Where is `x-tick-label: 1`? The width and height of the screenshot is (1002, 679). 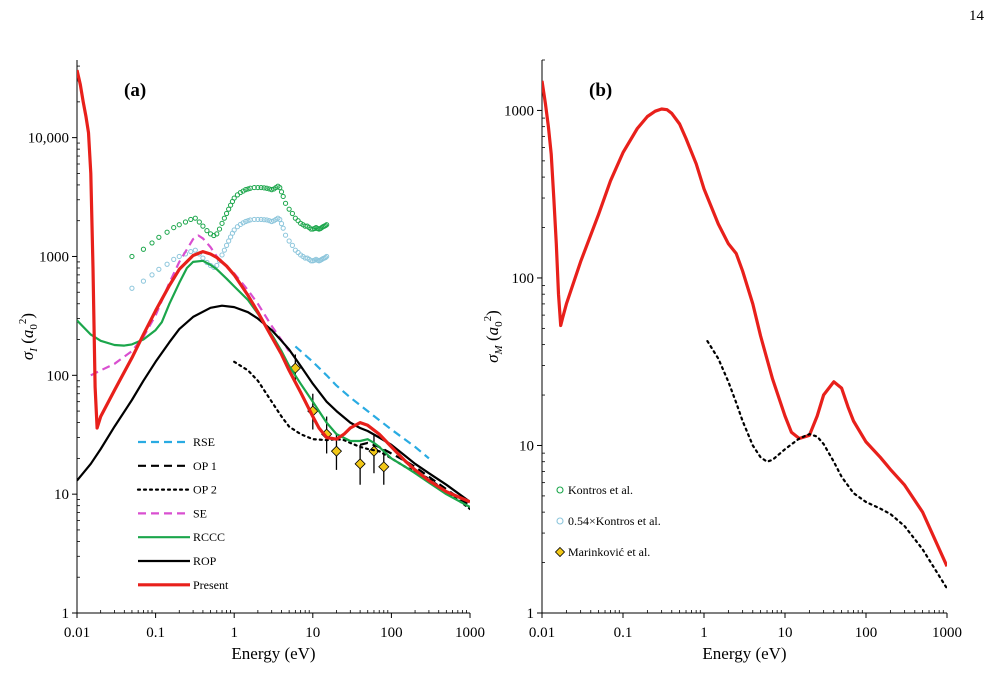
x-tick-label: 1 is located at coordinates (704, 633).